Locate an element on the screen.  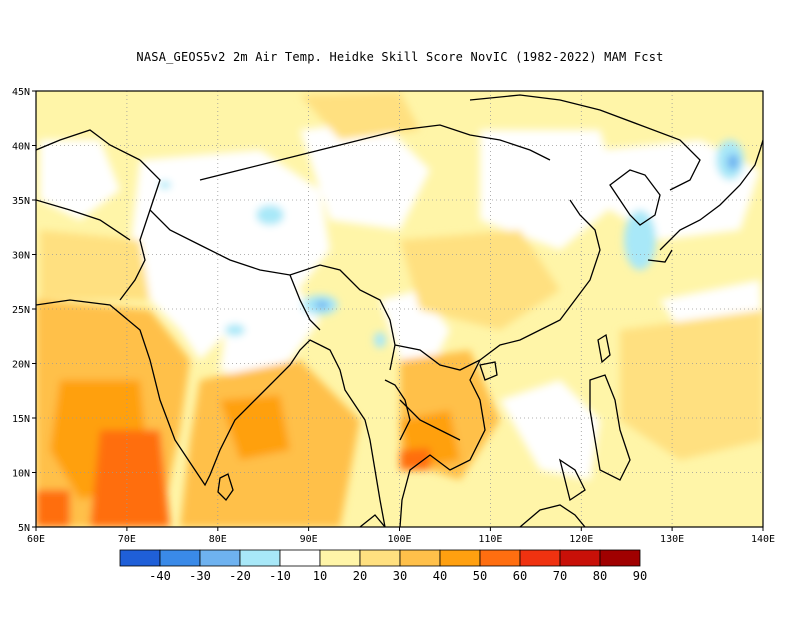
colorbar-label: 10 is located at coordinates (320, 576).